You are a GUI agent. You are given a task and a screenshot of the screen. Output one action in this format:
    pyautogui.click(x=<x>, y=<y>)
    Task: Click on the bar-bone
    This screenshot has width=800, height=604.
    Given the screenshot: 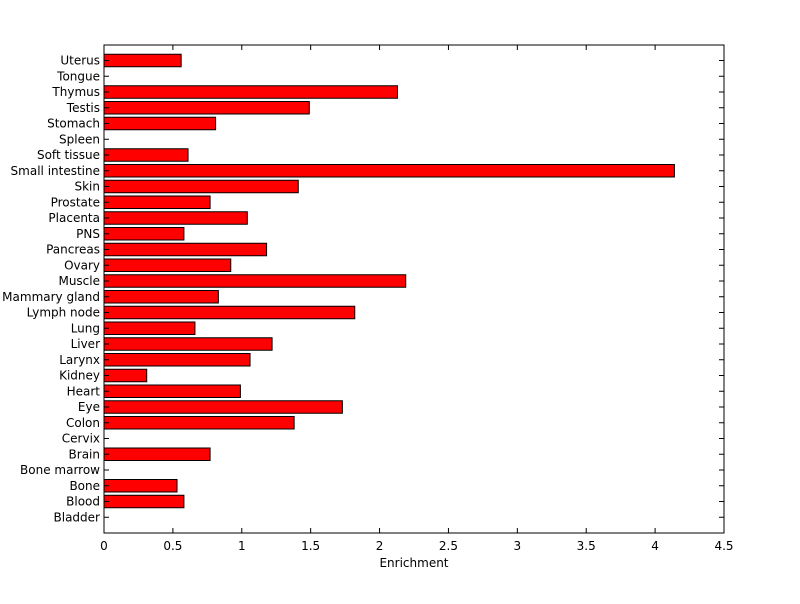 What is the action you would take?
    pyautogui.click(x=140, y=486)
    